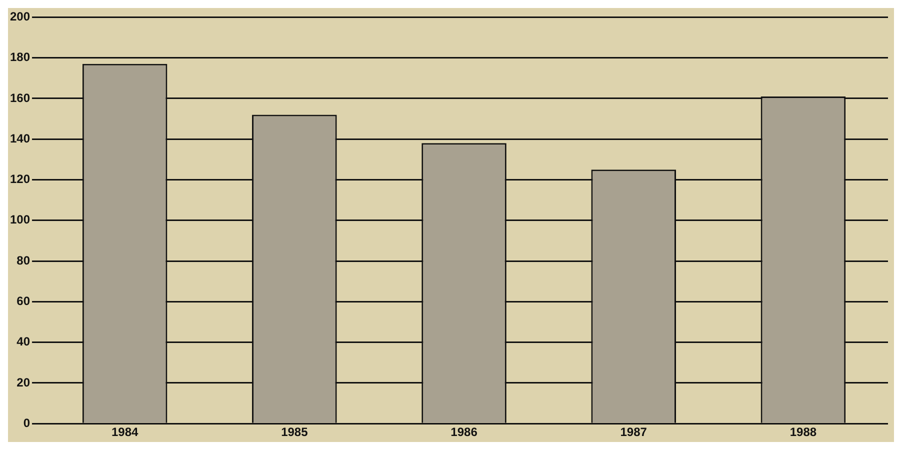 The image size is (902, 450). What do you see at coordinates (23, 341) in the screenshot?
I see `y-tick-label: 40` at bounding box center [23, 341].